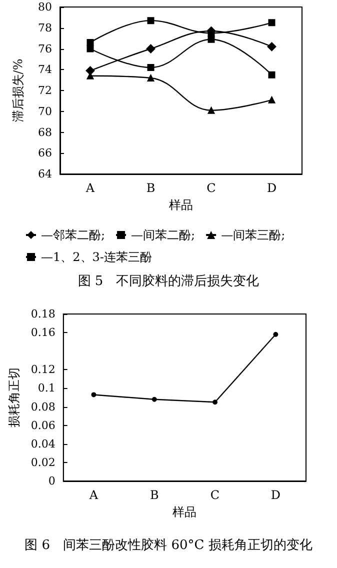  I want to click on legend-label: —间苯三酚;, so click(253, 235).